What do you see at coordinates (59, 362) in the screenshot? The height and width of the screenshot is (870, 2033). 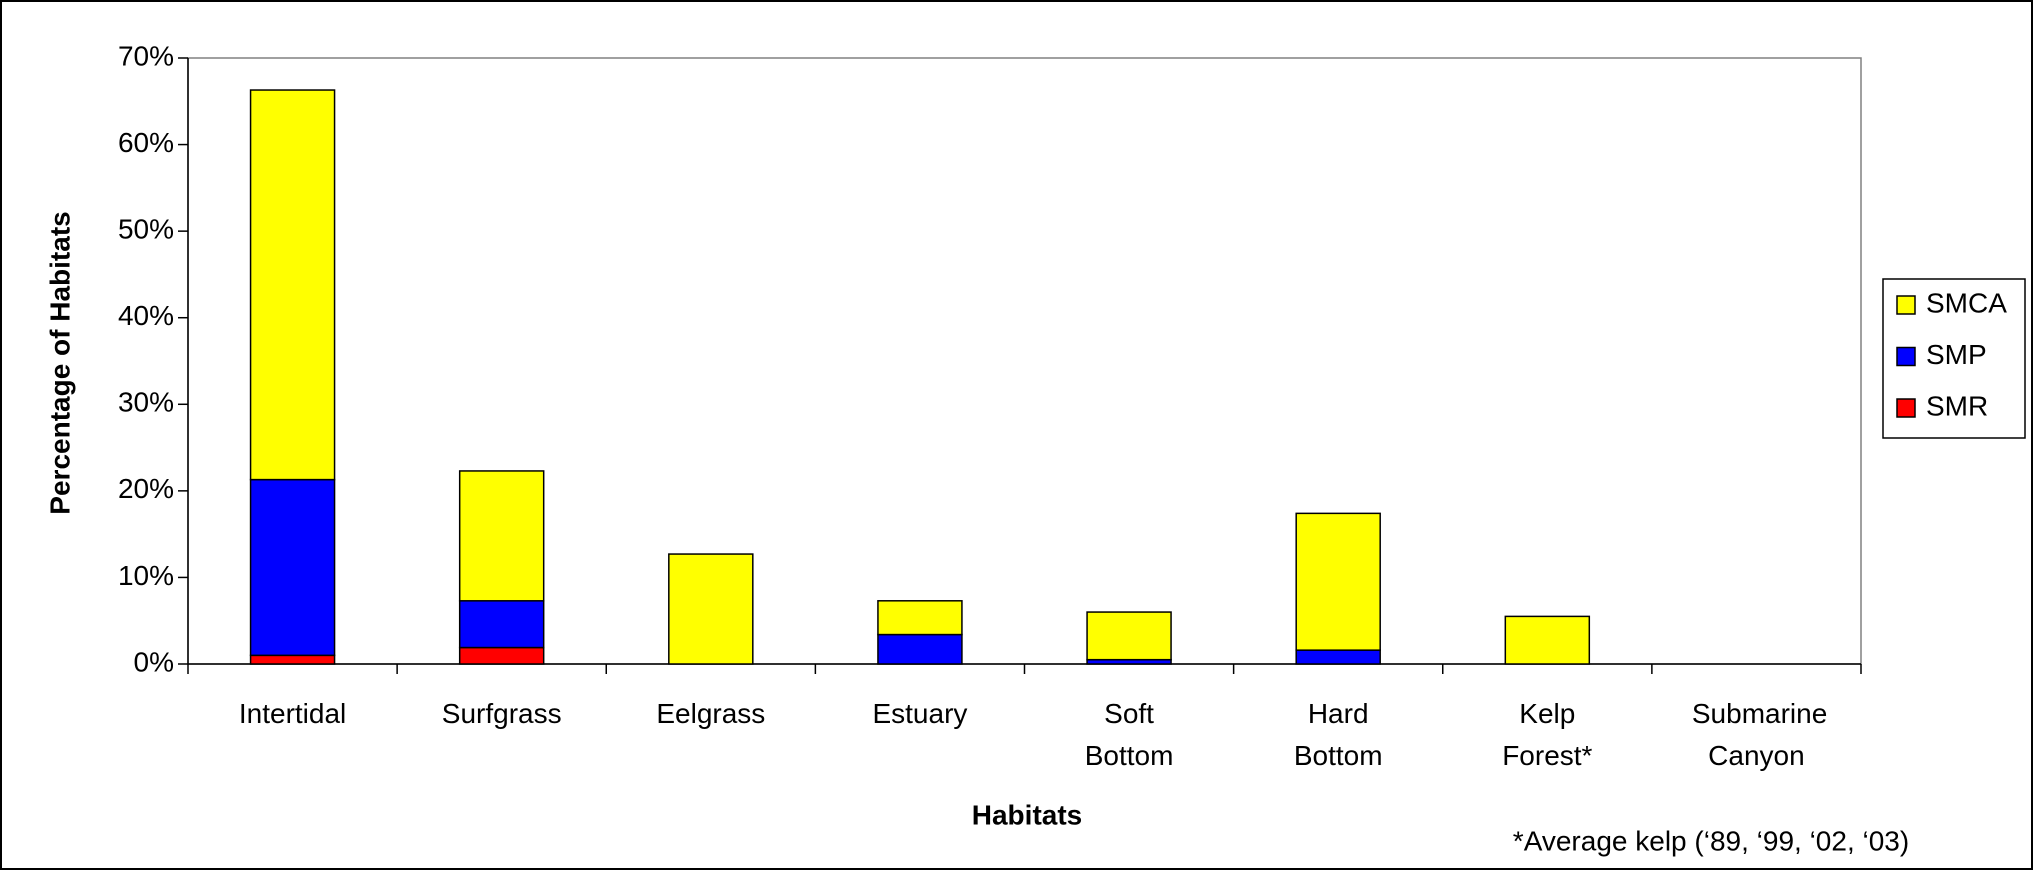 I see `y-axis-label: Percentage of Habitats` at bounding box center [59, 362].